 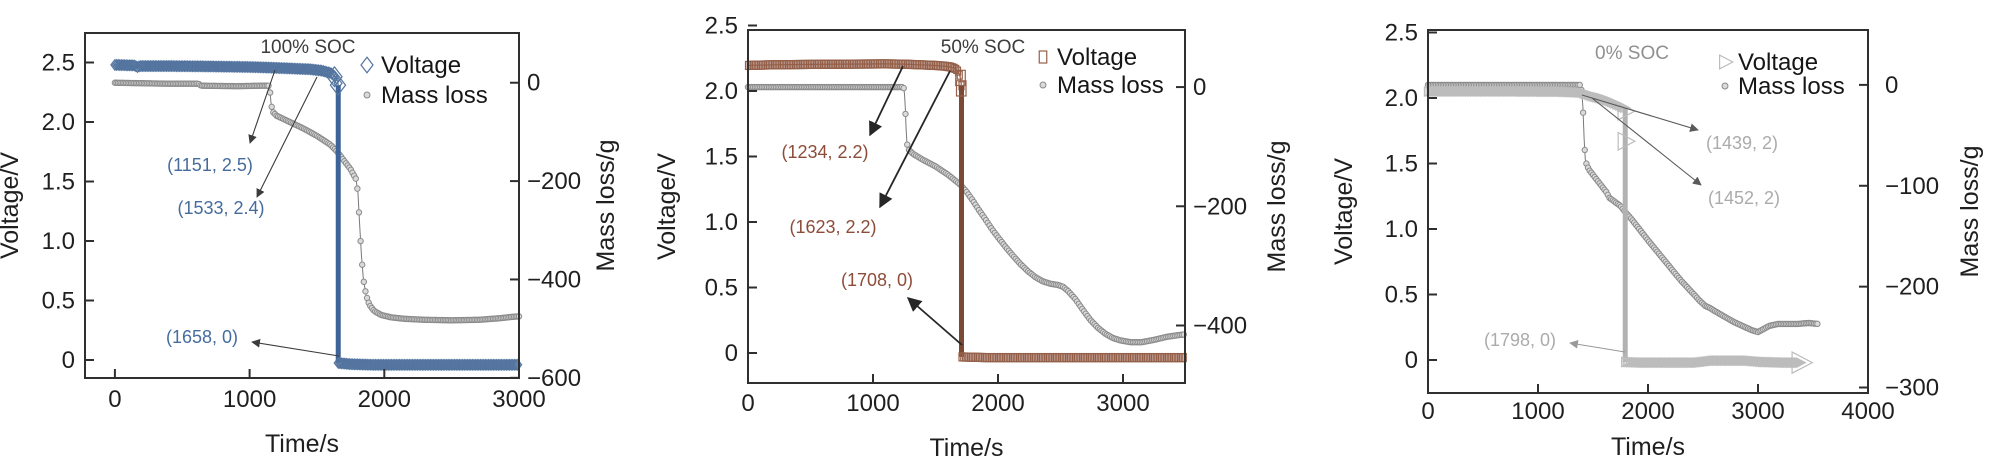 I want to click on soc-state-label: 100% SOC, so click(x=307, y=47).